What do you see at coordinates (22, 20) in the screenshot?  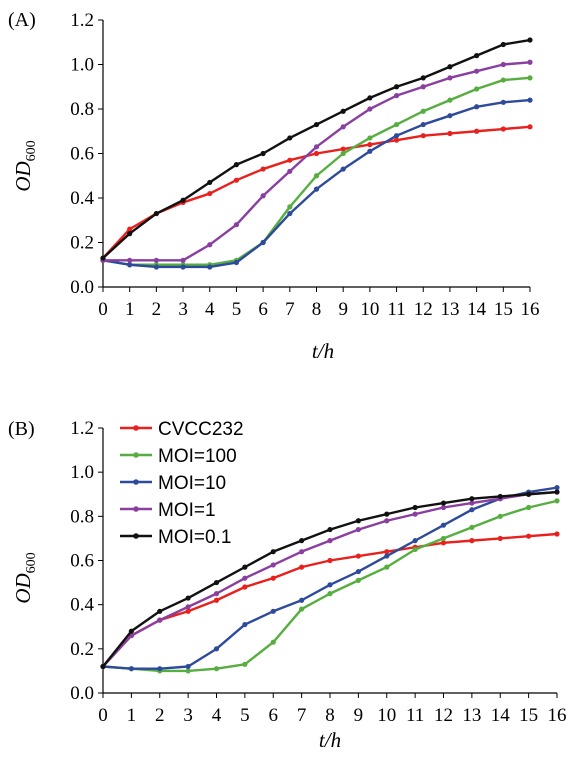 I see `panel-label: (A)` at bounding box center [22, 20].